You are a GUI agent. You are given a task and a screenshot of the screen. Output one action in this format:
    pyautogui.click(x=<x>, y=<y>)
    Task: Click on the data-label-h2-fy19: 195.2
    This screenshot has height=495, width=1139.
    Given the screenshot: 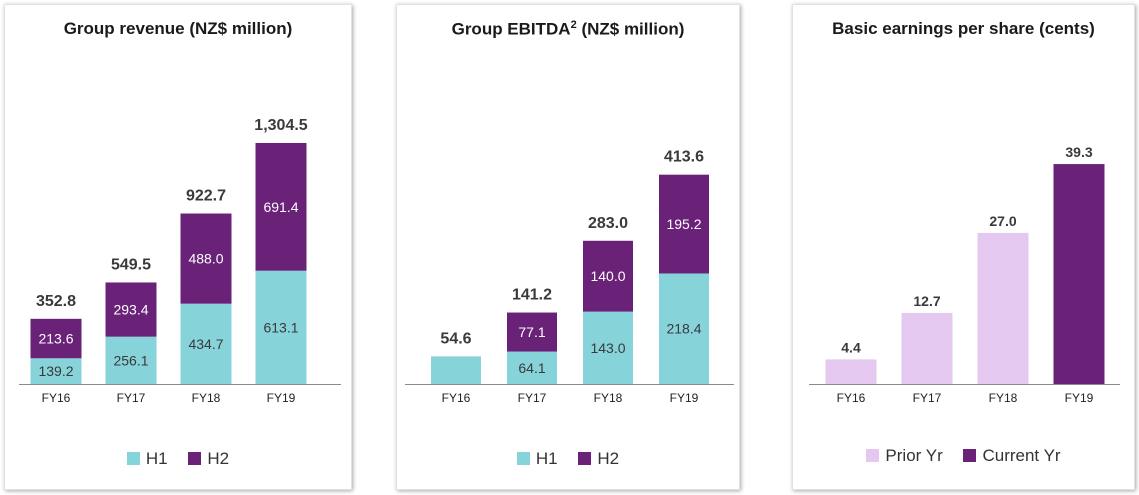 What is the action you would take?
    pyautogui.click(x=683, y=224)
    